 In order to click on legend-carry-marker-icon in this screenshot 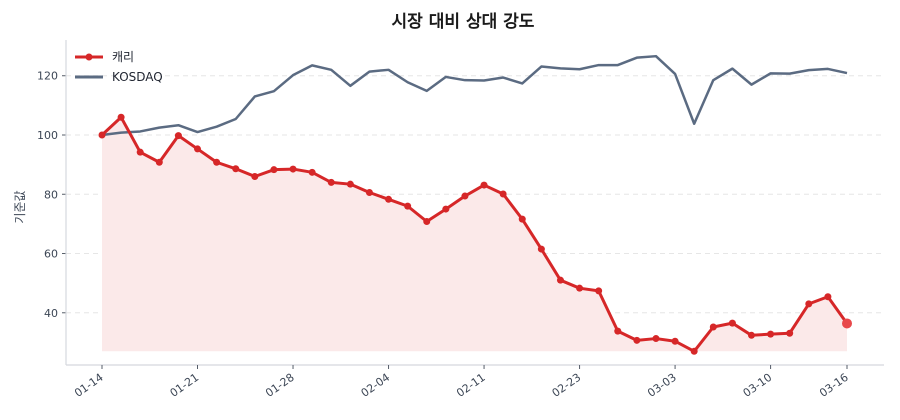, I will do `click(89, 57)`.